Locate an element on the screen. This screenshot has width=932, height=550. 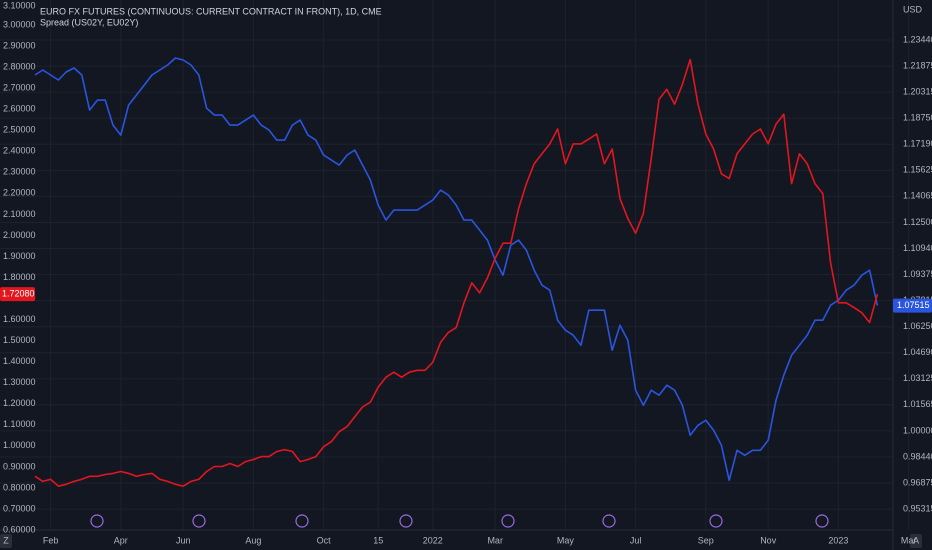
x-tick-label: Jun is located at coordinates (183, 540).